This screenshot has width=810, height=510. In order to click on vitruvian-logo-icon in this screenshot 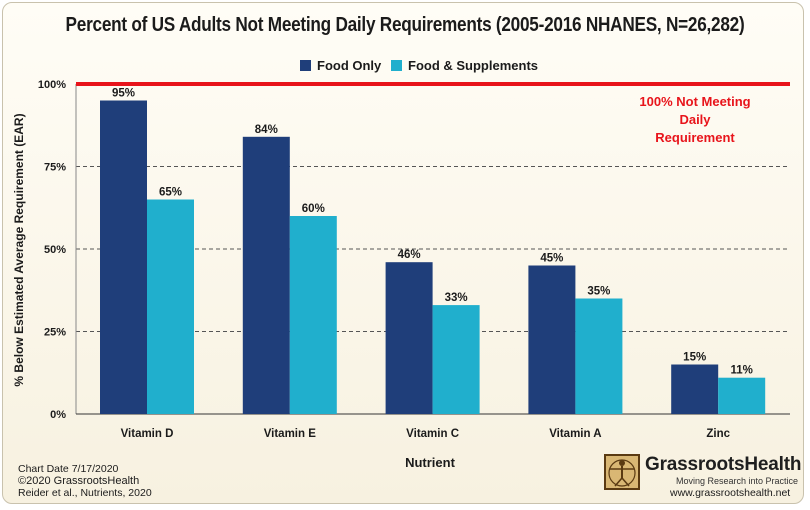, I will do `click(622, 472)`.